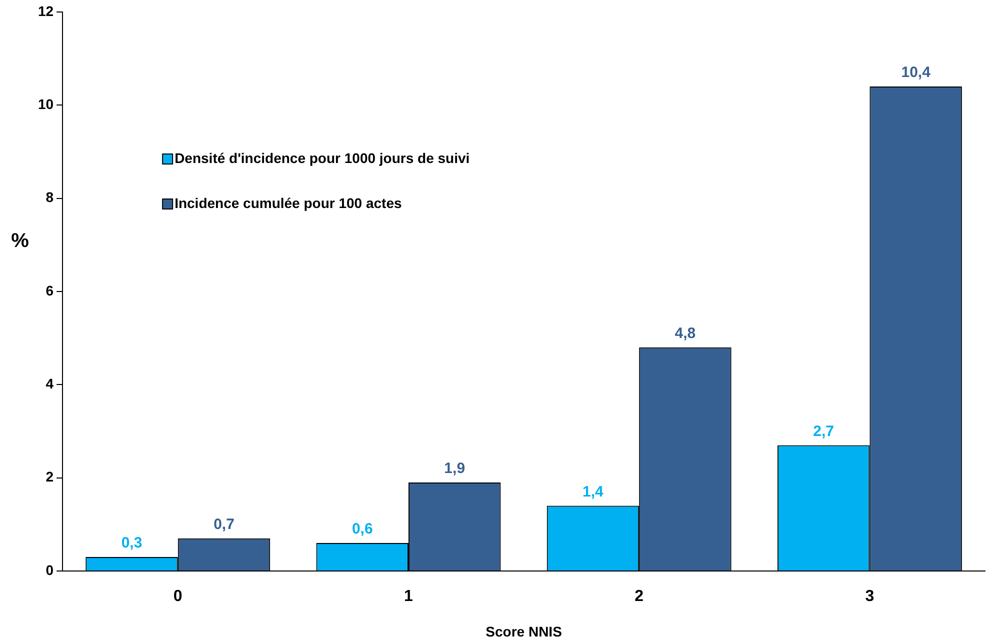 The height and width of the screenshot is (641, 997). I want to click on data-label: 1,4, so click(593, 491).